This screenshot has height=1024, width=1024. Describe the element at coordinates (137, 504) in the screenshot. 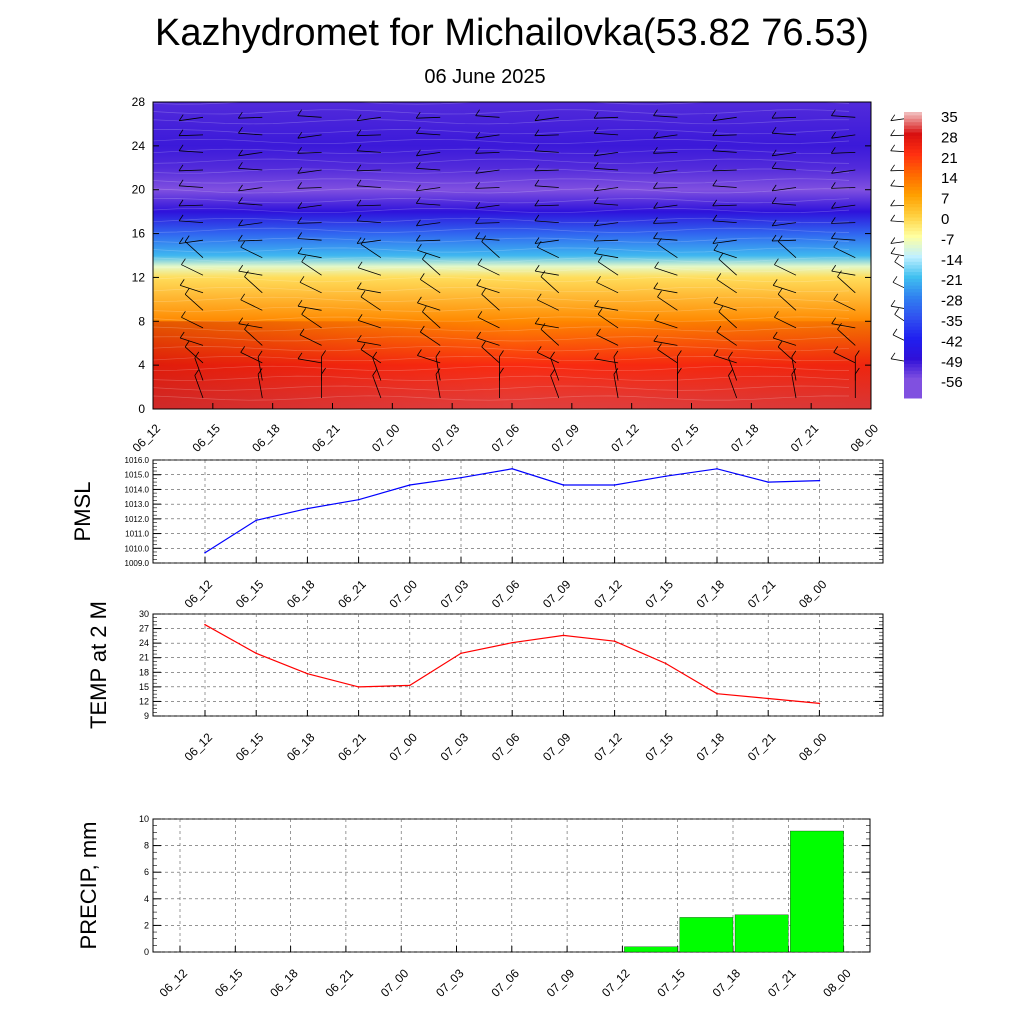

I see `y-tick-label: 1013.0` at that location.